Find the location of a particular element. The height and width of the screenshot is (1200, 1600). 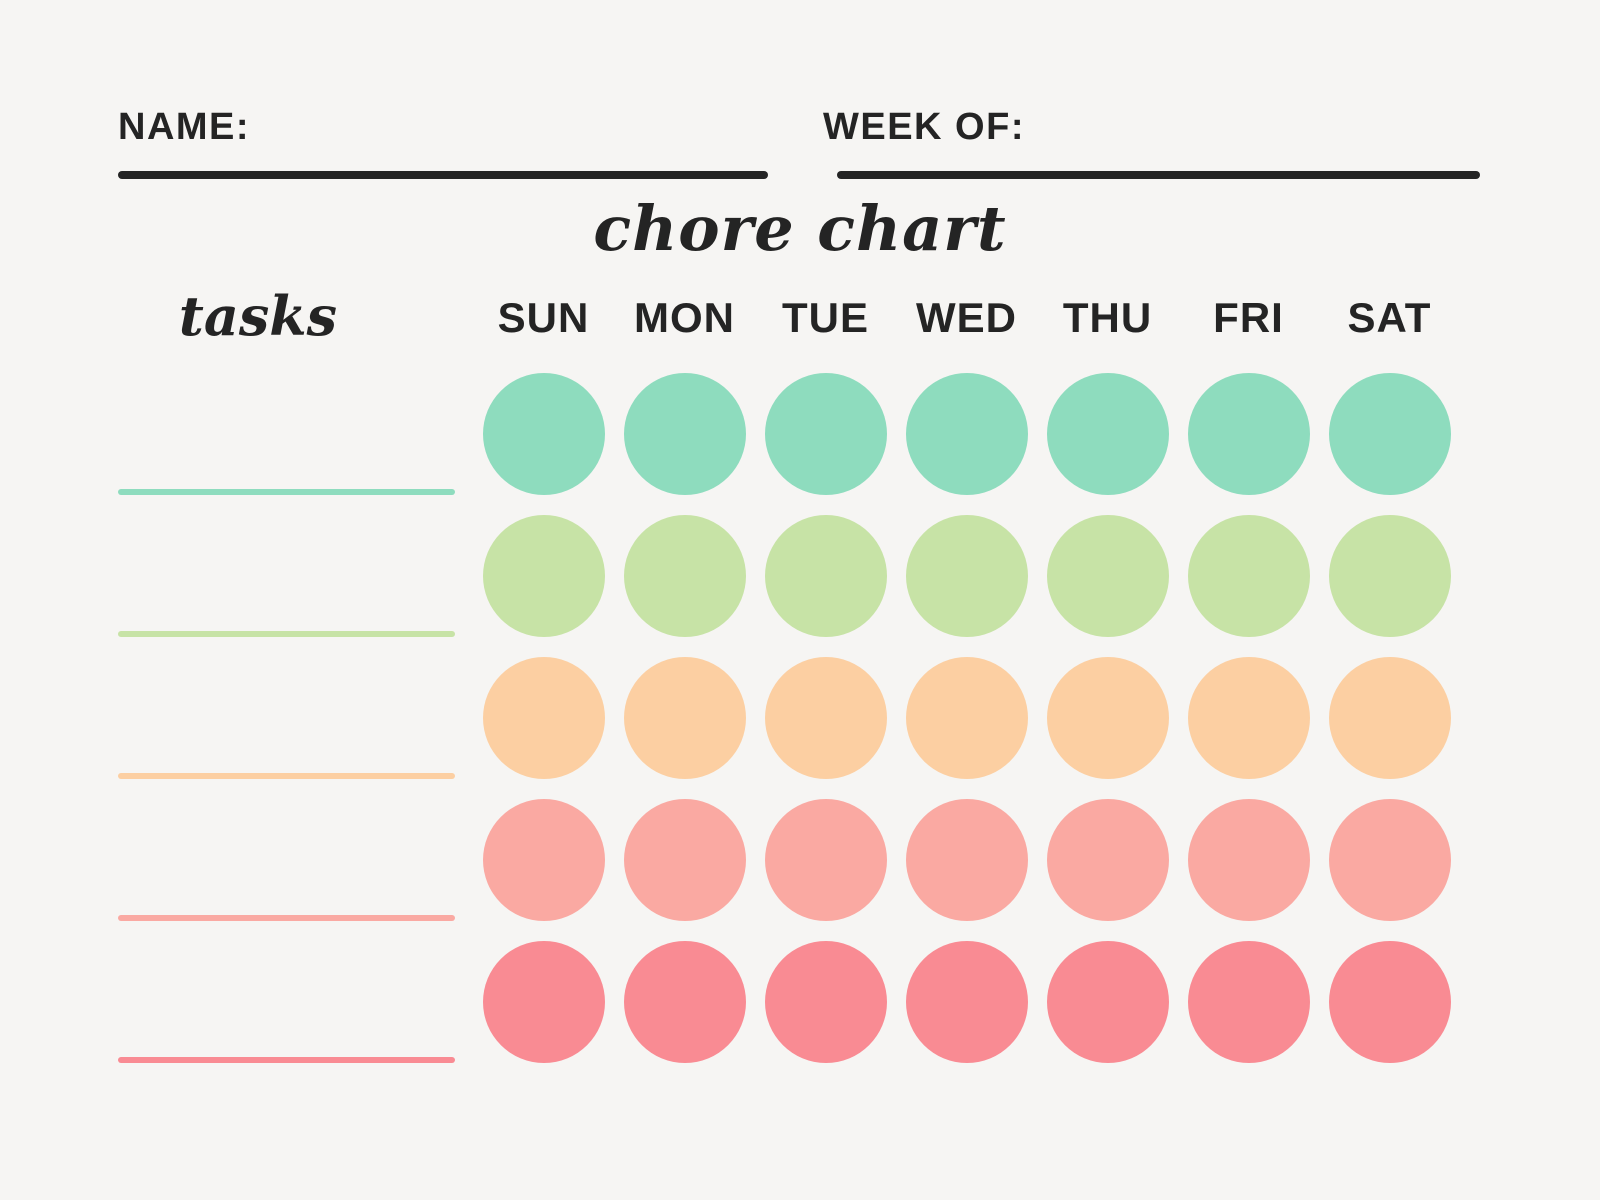

chore-circle-row2-sun is located at coordinates (543, 576).